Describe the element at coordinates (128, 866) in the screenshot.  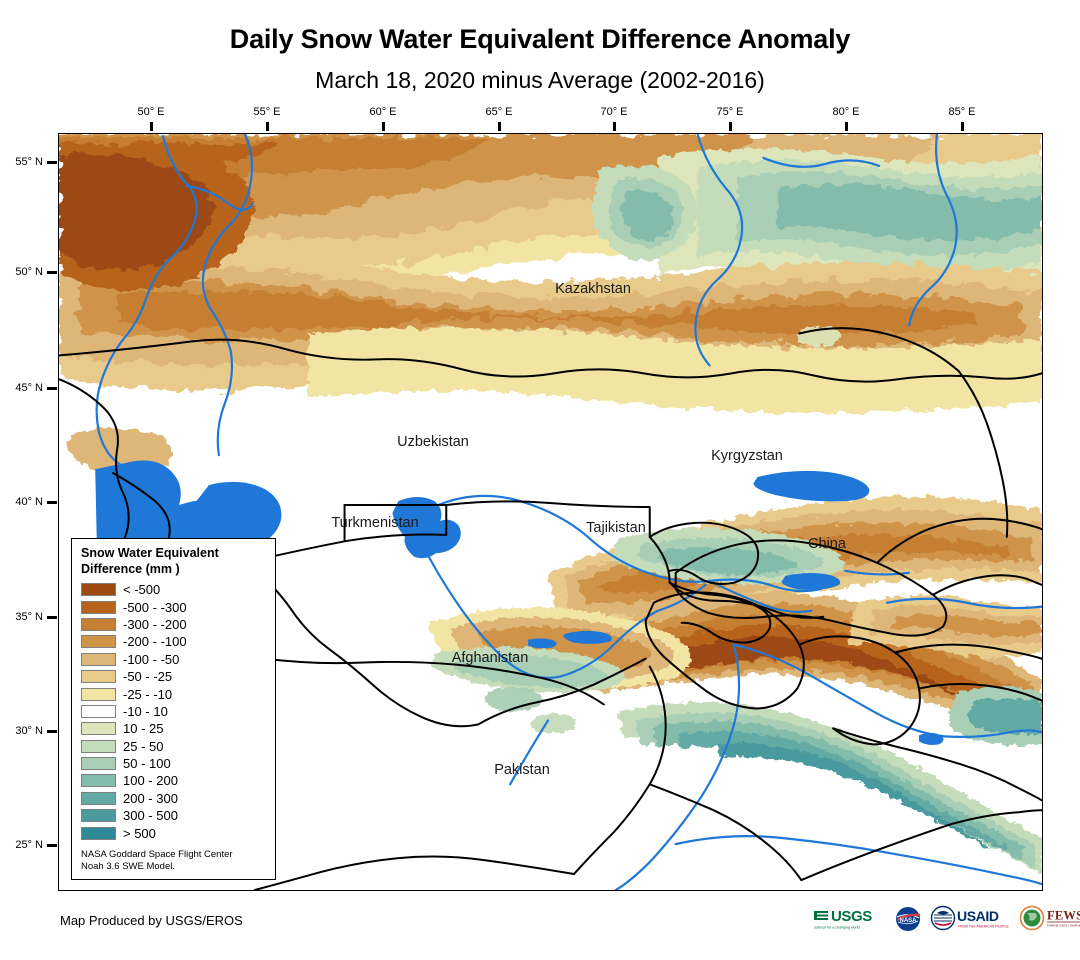
I see `legend-credit-line2: Noah 3.6 SWE Model.` at that location.